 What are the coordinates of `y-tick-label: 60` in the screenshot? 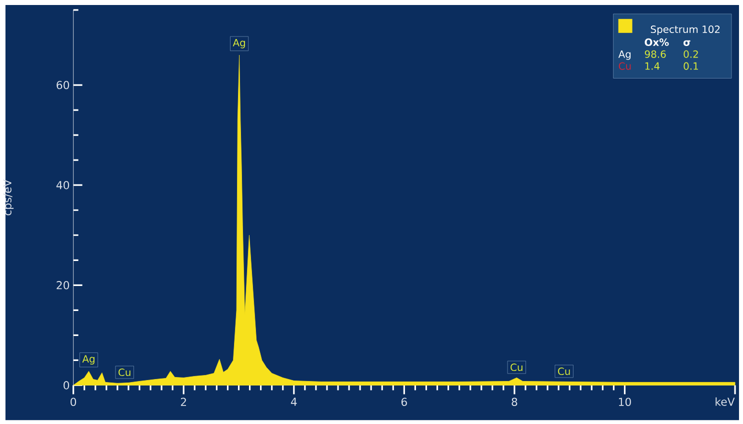 It's located at (63, 85).